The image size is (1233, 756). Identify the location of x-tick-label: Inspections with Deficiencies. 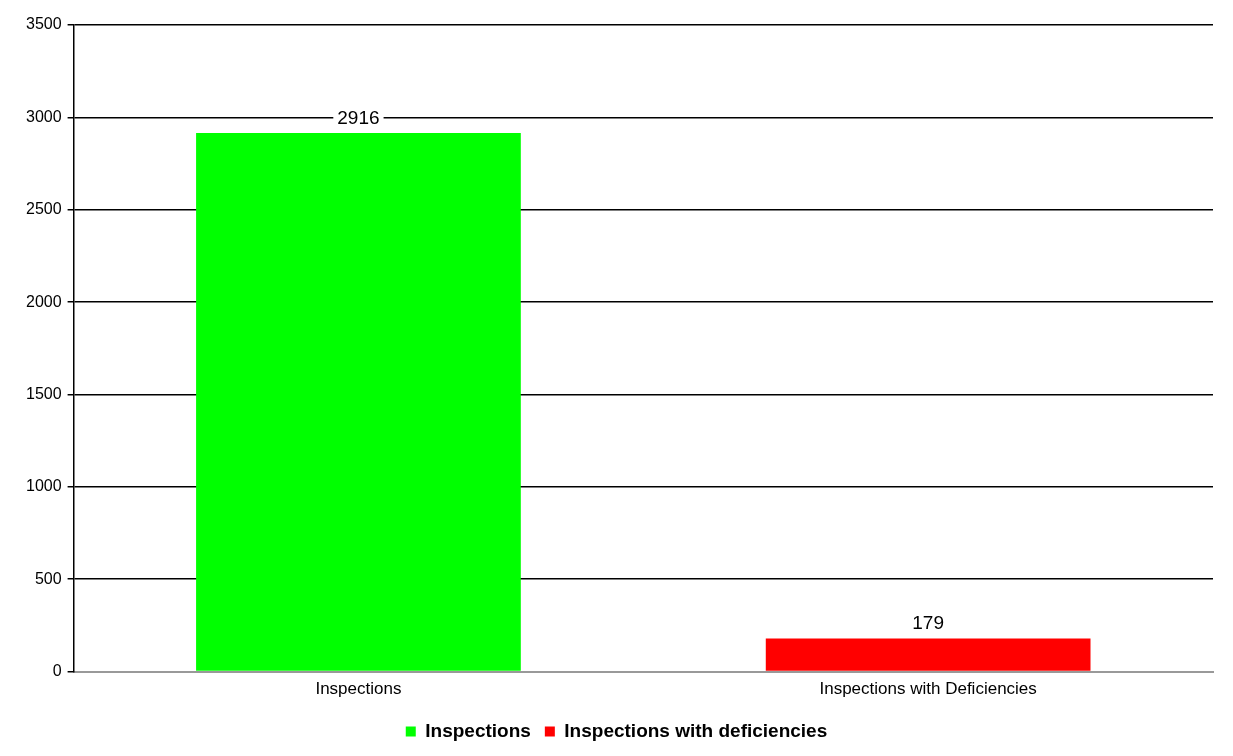
(928, 689).